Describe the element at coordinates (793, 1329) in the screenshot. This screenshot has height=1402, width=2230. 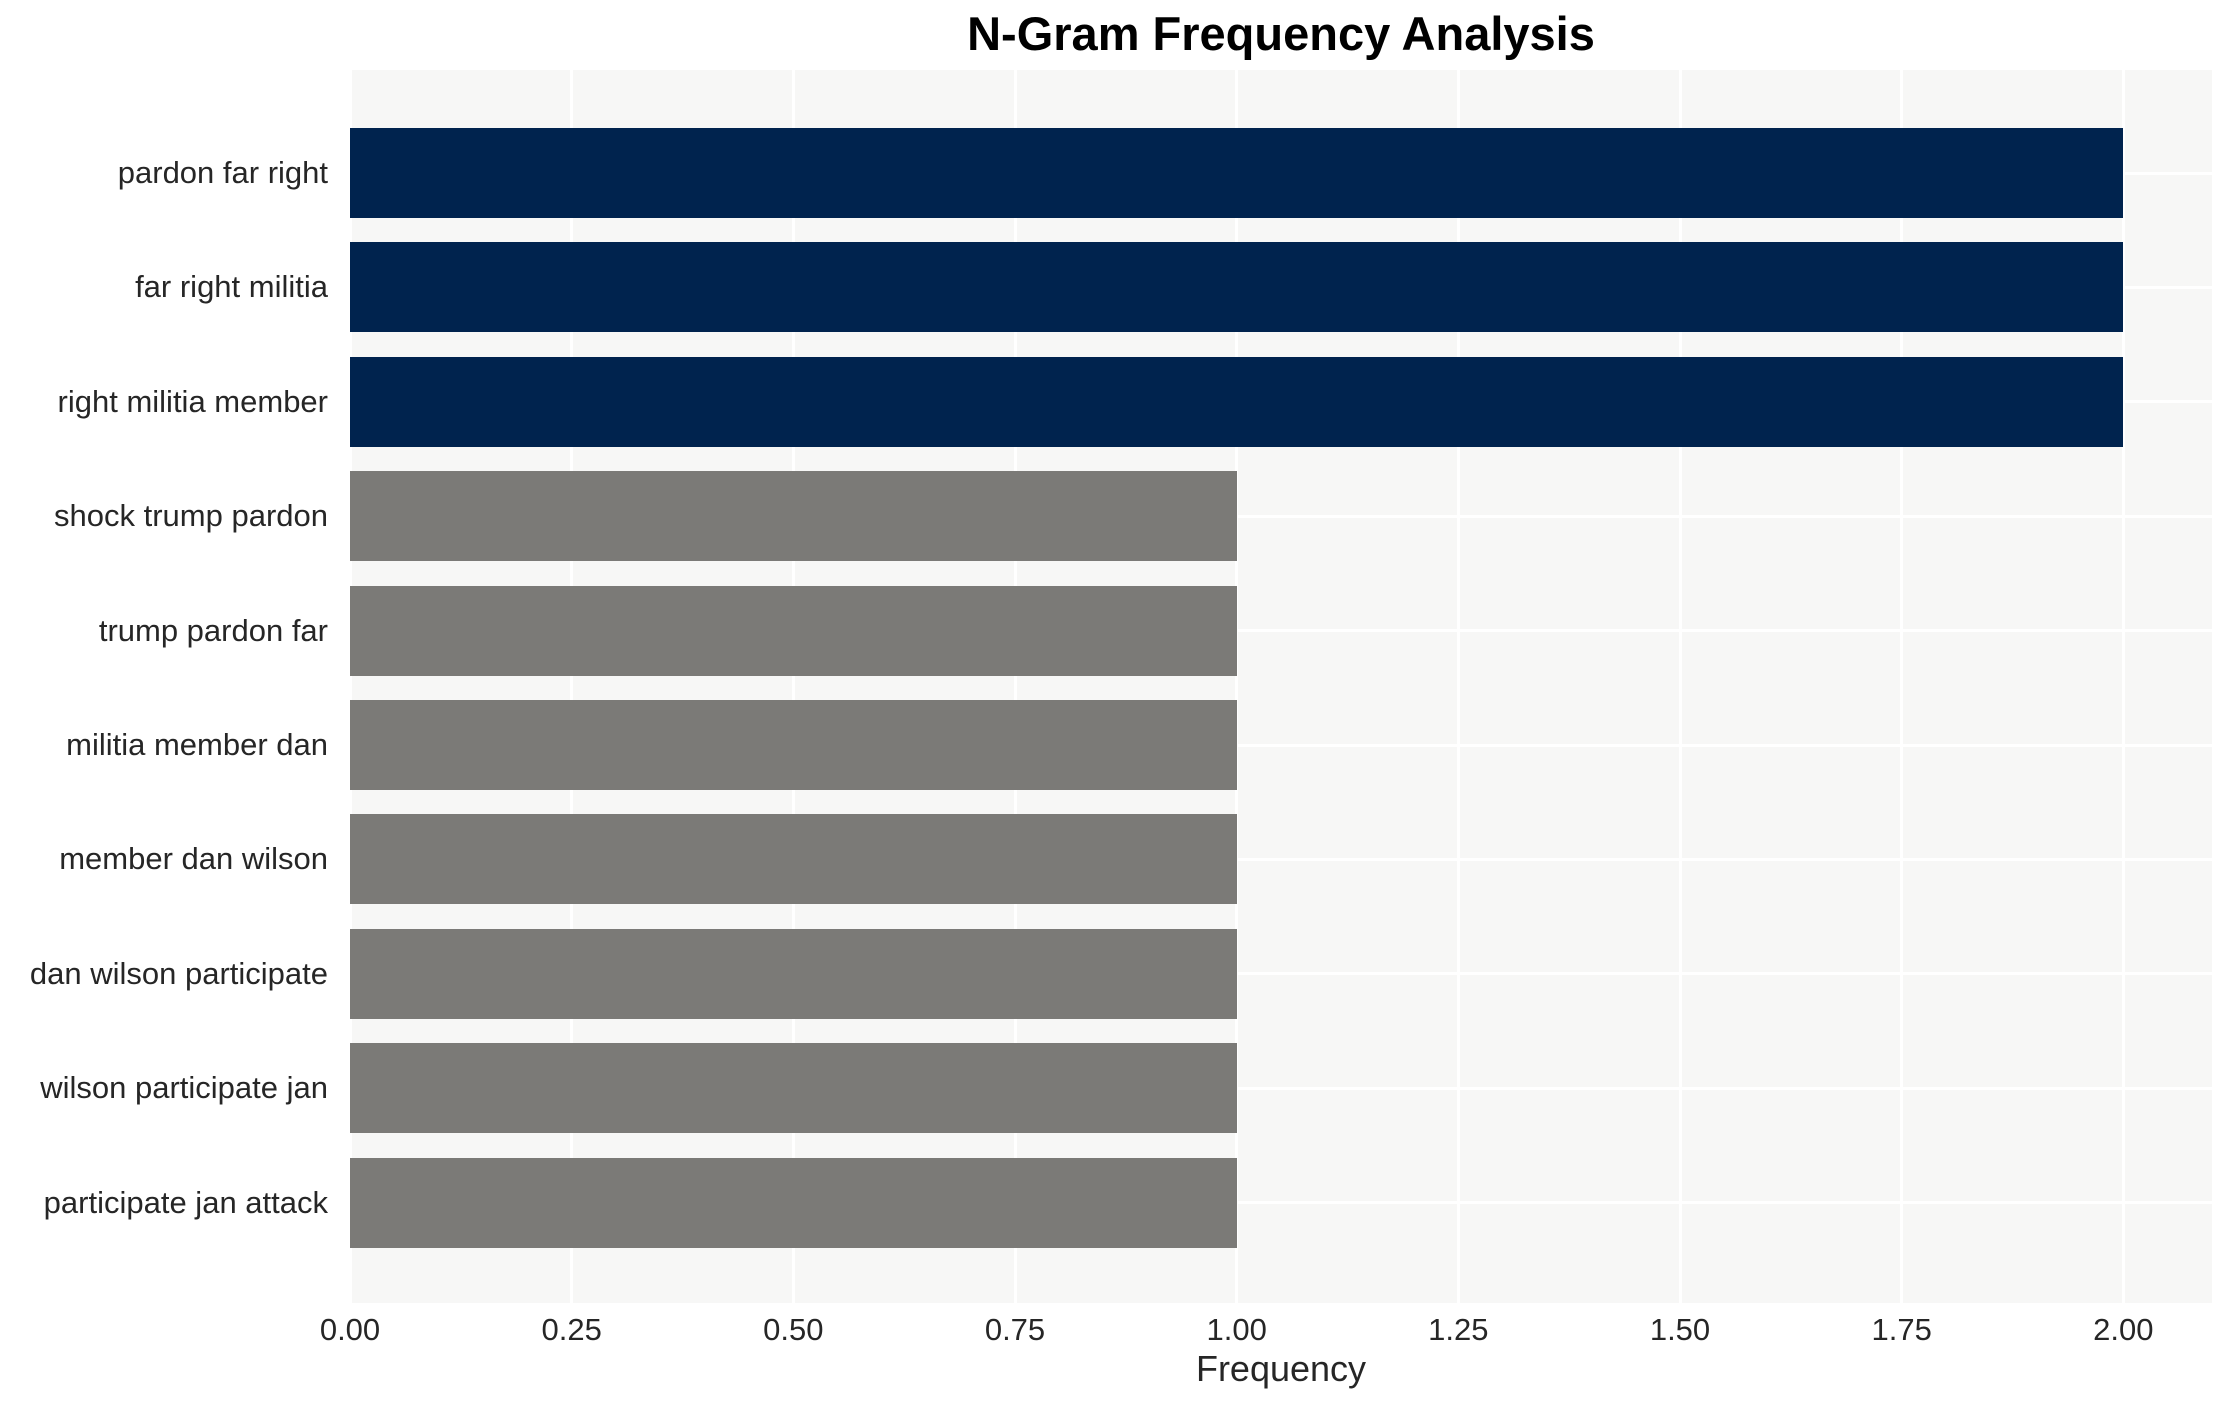
I see `x-tick-label: 0.50` at that location.